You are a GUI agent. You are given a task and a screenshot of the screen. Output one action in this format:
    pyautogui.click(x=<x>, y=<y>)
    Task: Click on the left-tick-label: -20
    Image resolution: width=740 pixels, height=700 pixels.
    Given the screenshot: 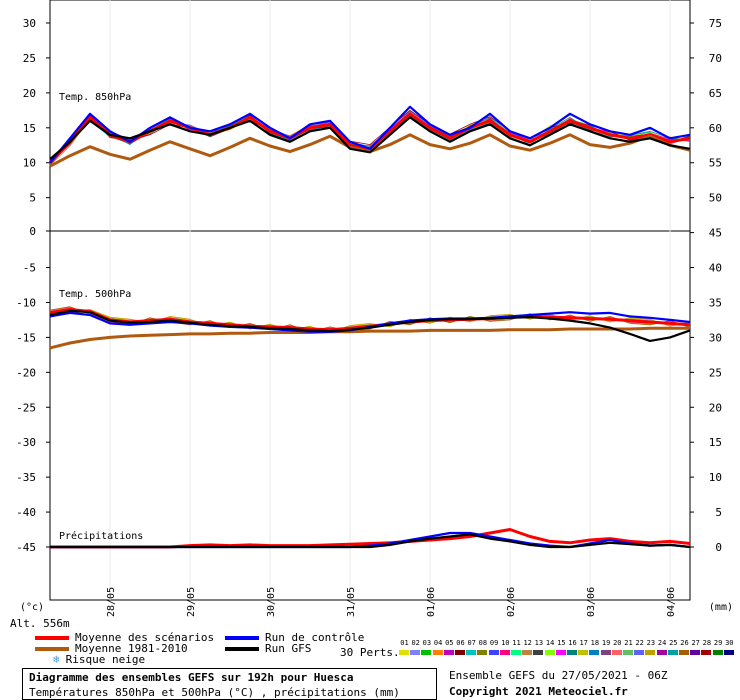 What is the action you would take?
    pyautogui.click(x=26, y=372)
    